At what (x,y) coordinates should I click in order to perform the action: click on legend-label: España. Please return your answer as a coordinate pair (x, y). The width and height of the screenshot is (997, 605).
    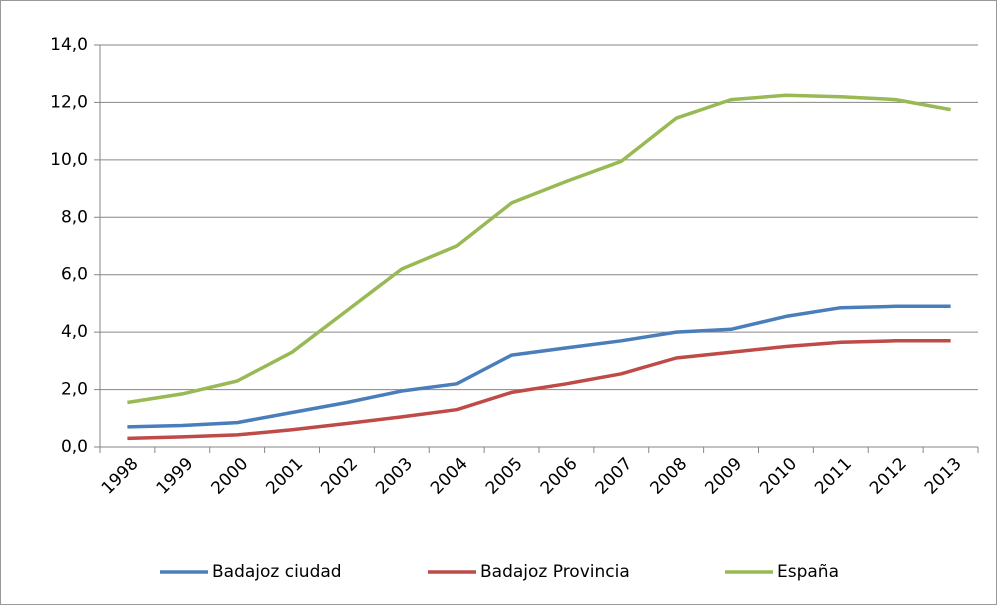
    Looking at the image, I should click on (808, 572).